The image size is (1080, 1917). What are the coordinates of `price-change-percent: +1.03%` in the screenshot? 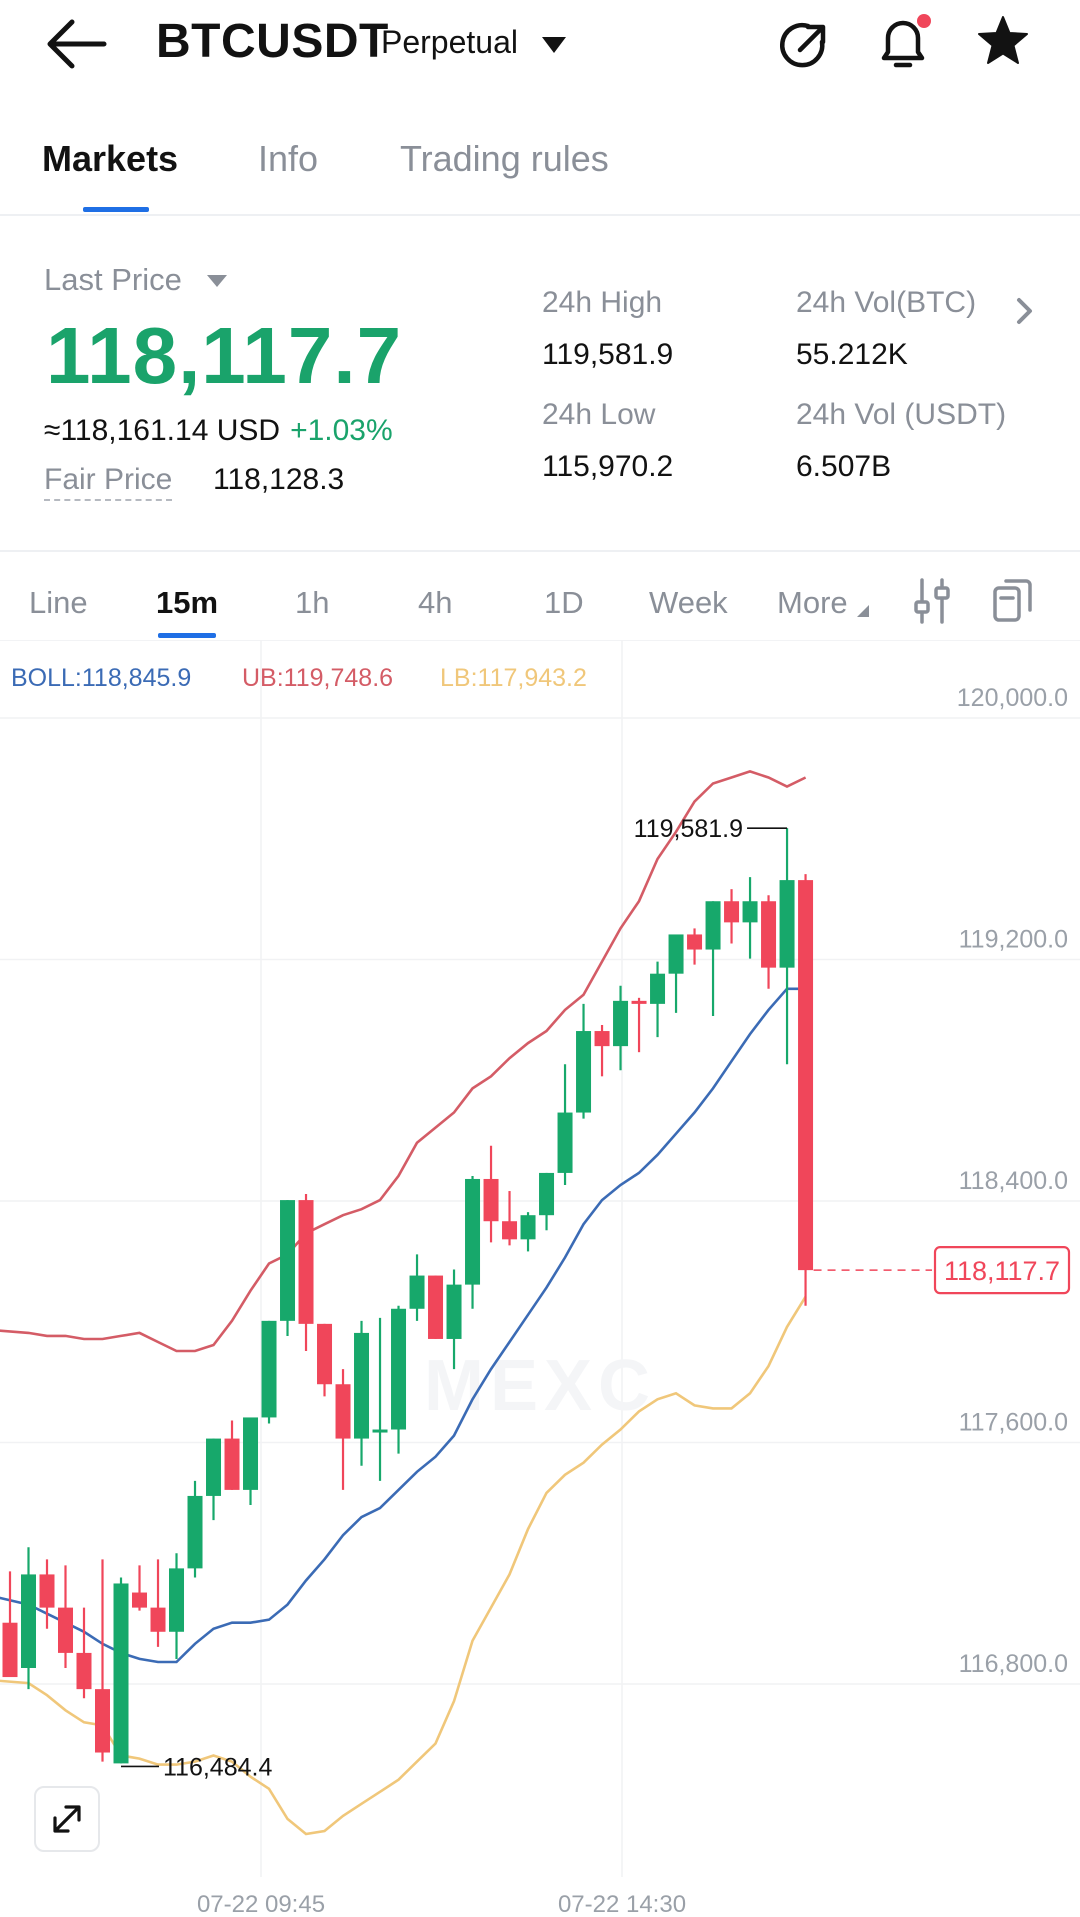 It's located at (341, 430).